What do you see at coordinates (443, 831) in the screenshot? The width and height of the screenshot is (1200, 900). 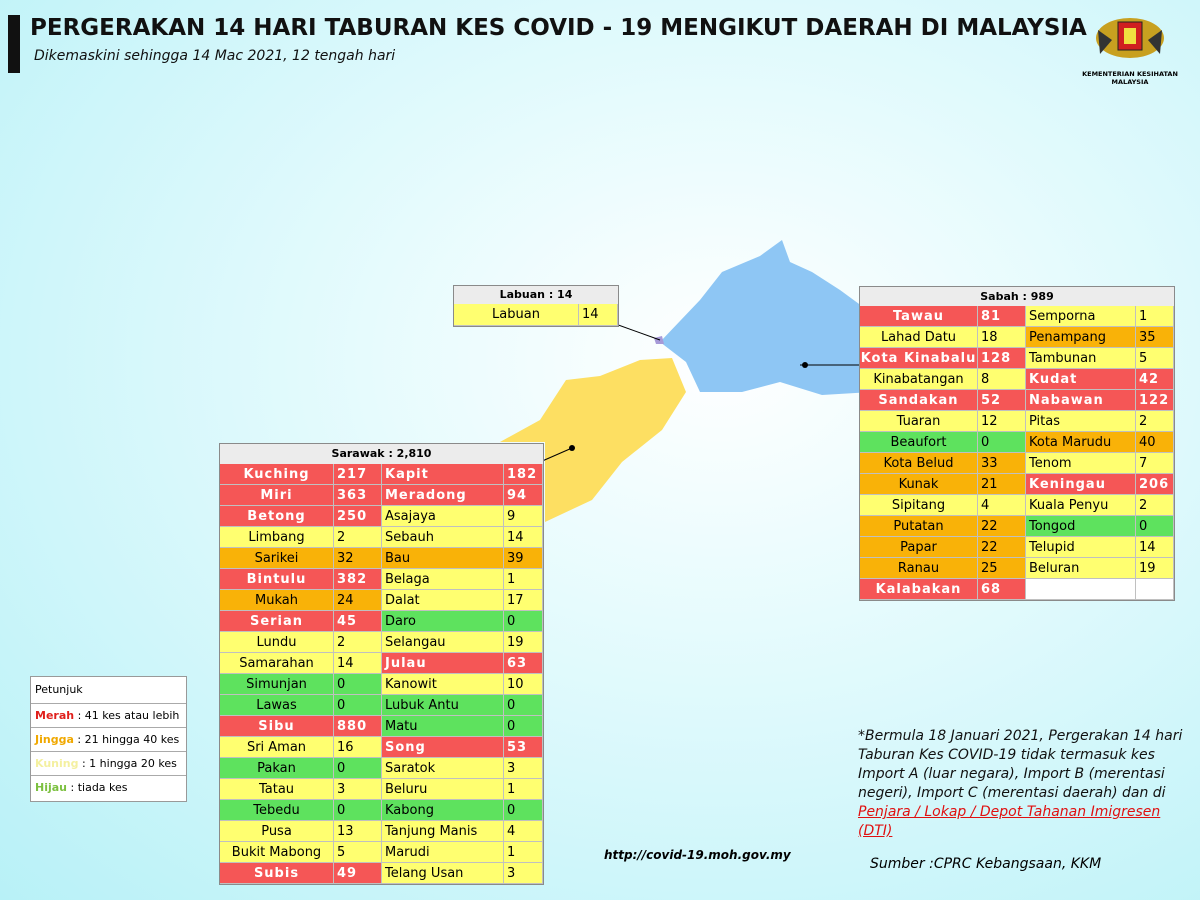 I see `district-name: Tanjung Manis` at bounding box center [443, 831].